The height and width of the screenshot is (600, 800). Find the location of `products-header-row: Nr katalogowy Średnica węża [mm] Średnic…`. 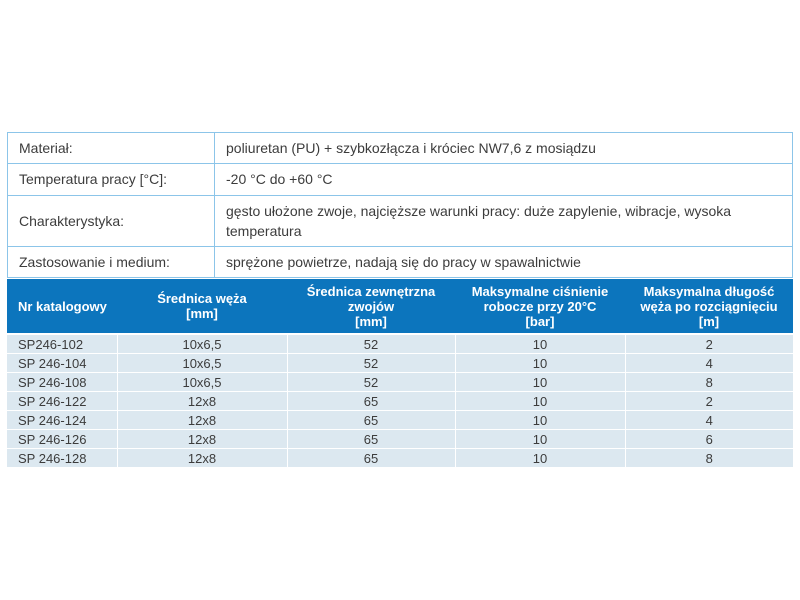

products-header-row: Nr katalogowy Średnica węża [mm] Średnic… is located at coordinates (400, 307).